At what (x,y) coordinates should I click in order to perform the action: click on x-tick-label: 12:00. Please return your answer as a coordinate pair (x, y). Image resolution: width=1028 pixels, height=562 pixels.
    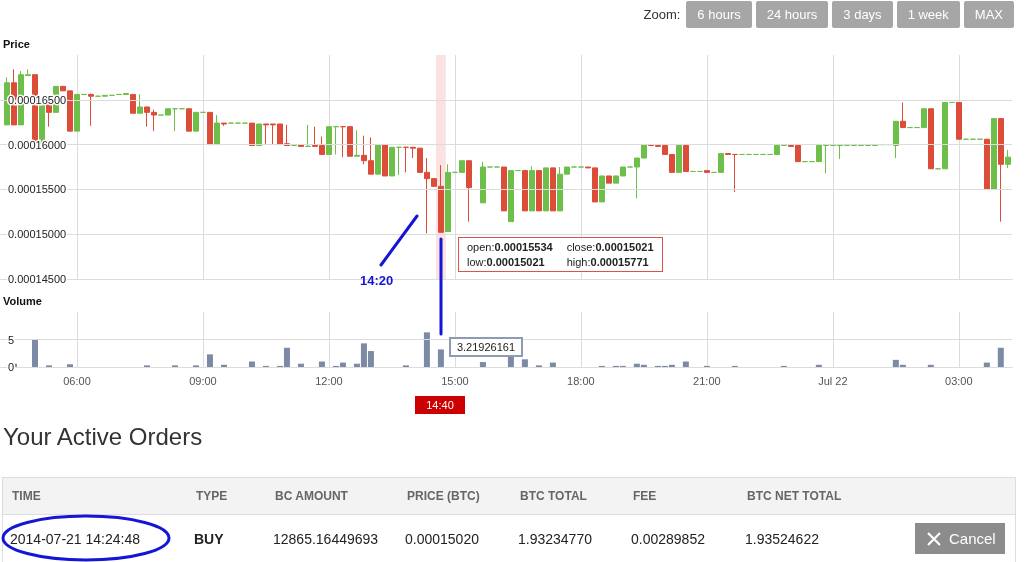
    Looking at the image, I should click on (329, 380).